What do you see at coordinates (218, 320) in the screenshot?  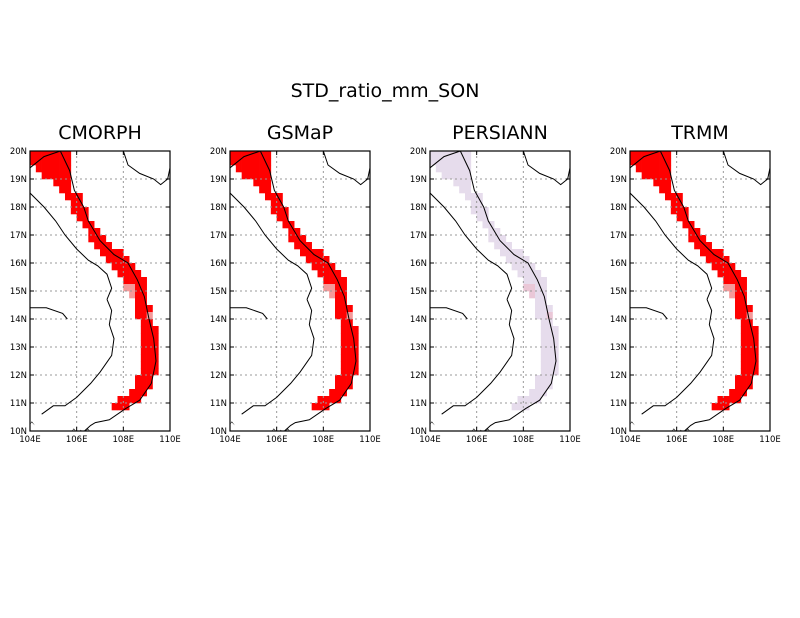 I see `lat-tick-label: 14N` at bounding box center [218, 320].